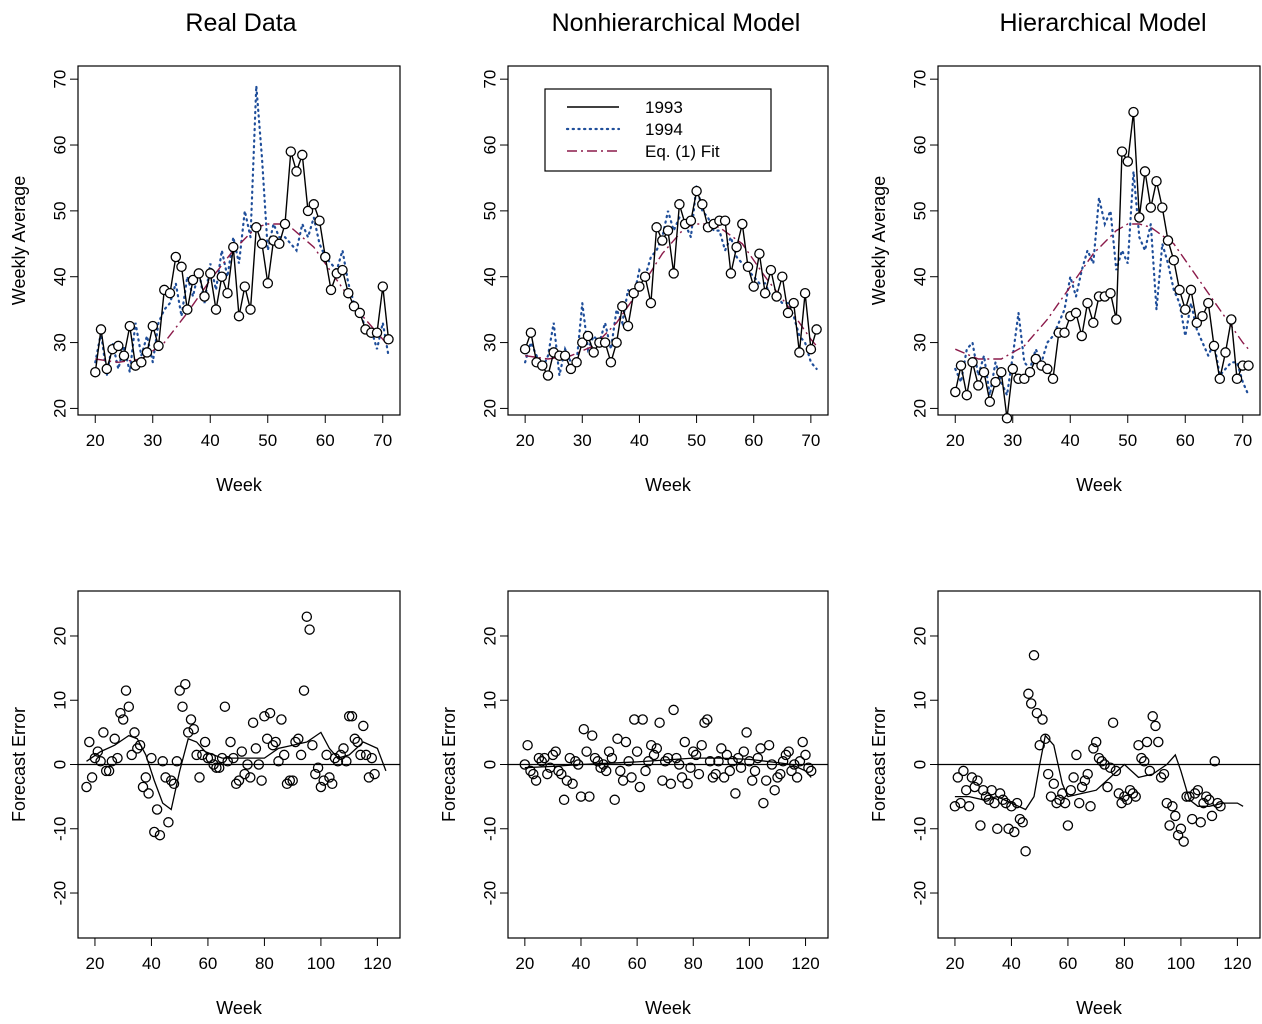 The height and width of the screenshot is (1024, 1262). Describe the element at coordinates (1099, 485) in the screenshot. I see `x-axis-label: Week` at that location.